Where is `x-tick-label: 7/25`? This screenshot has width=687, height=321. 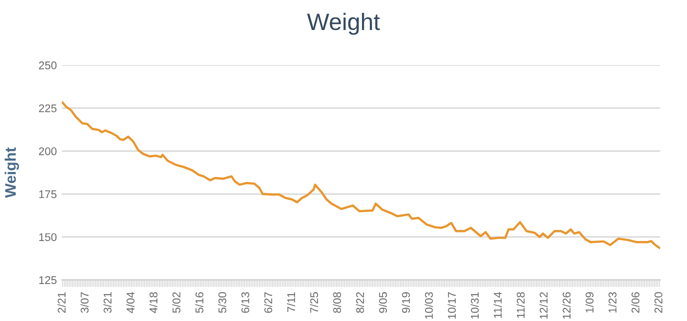 x-tick-label: 7/25 is located at coordinates (314, 302).